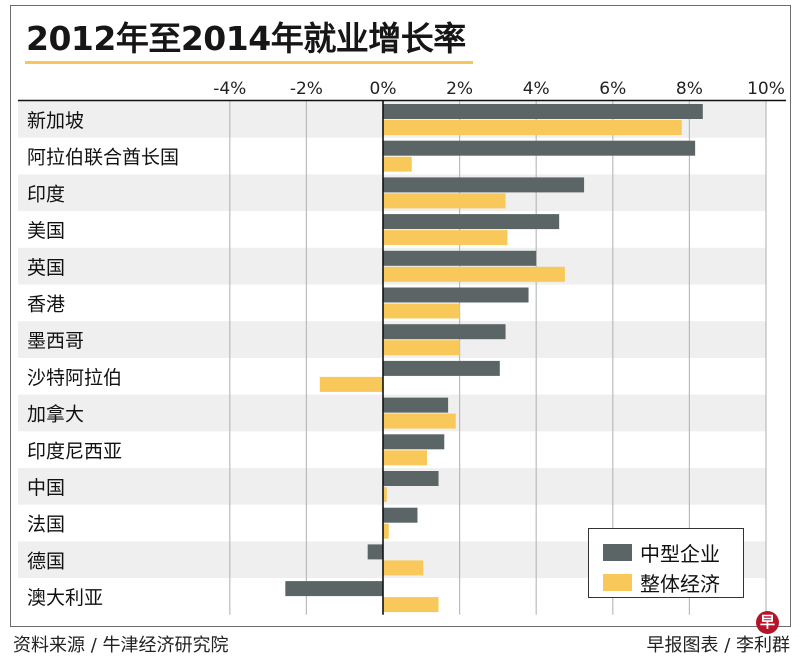 The image size is (800, 662). I want to click on category-label: 中国, so click(46, 488).